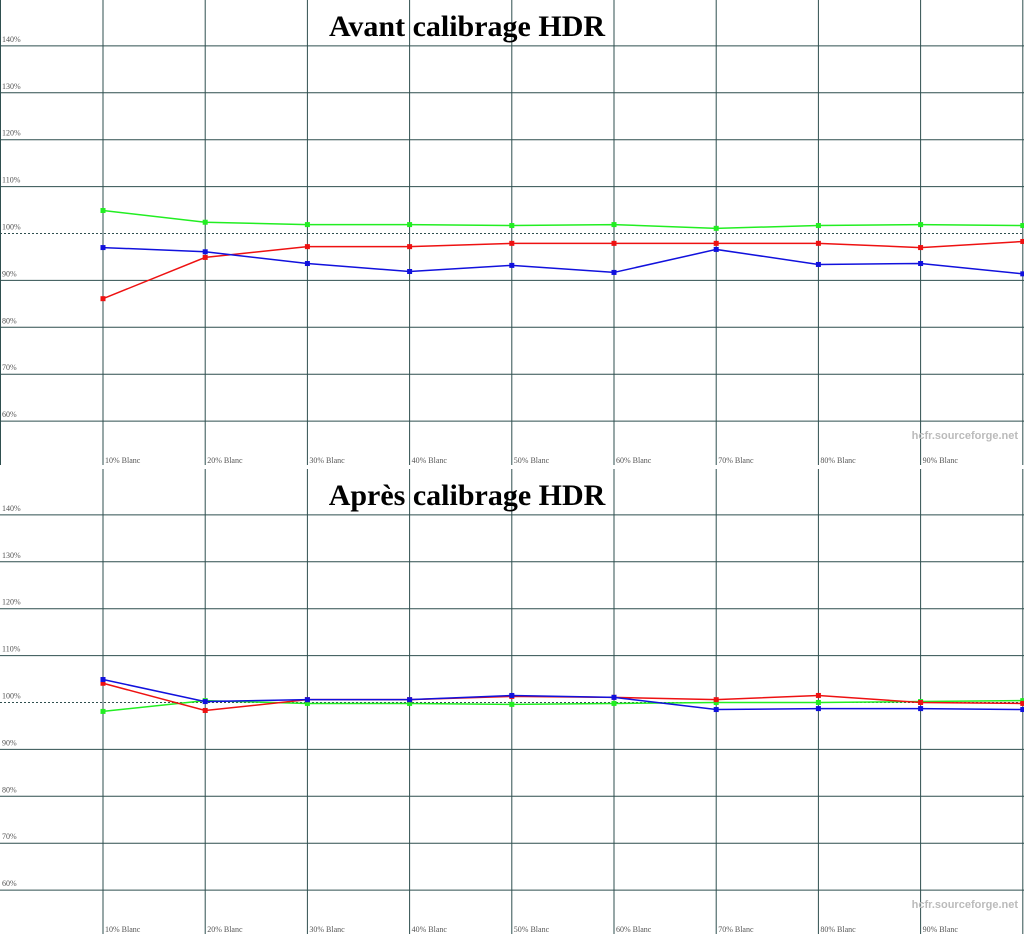 Image resolution: width=1024 pixels, height=938 pixels. I want to click on chart-title: Après calibrage HDR, so click(467, 495).